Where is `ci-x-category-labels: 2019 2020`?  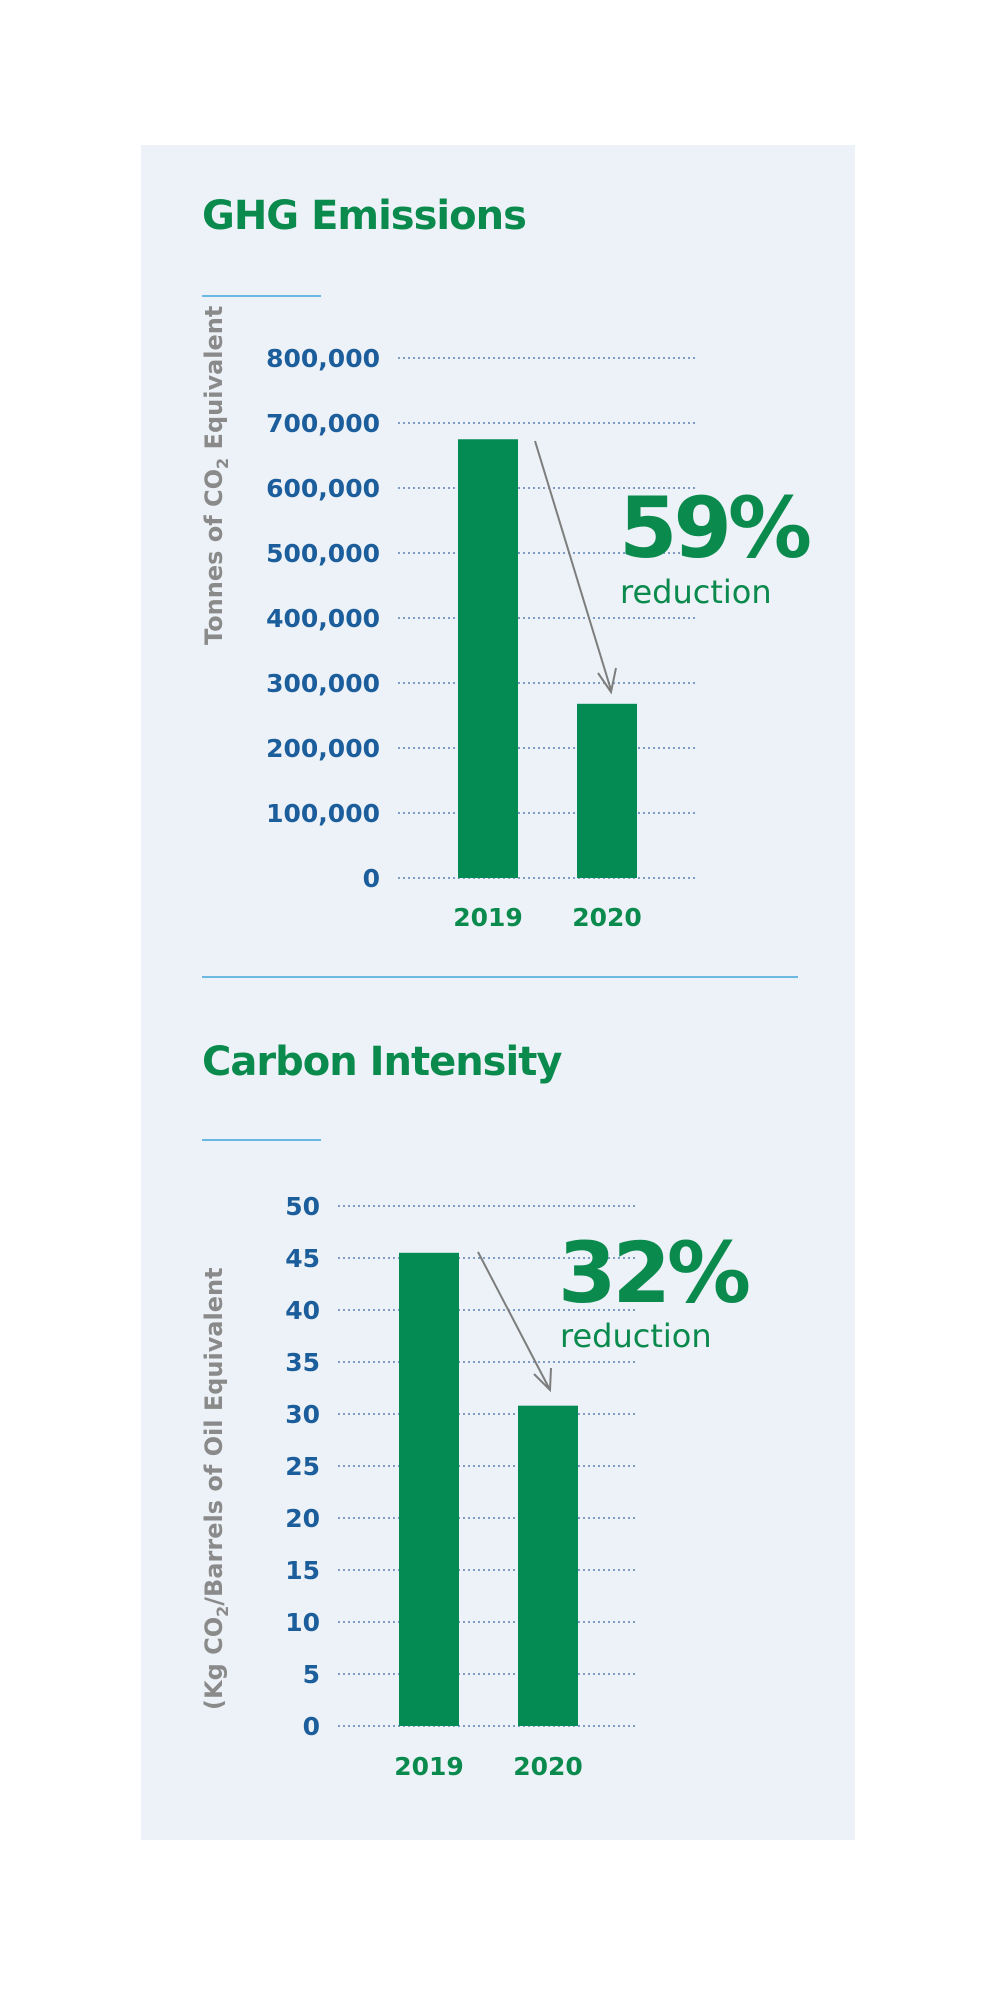 ci-x-category-labels: 2019 2020 is located at coordinates (488, 1766).